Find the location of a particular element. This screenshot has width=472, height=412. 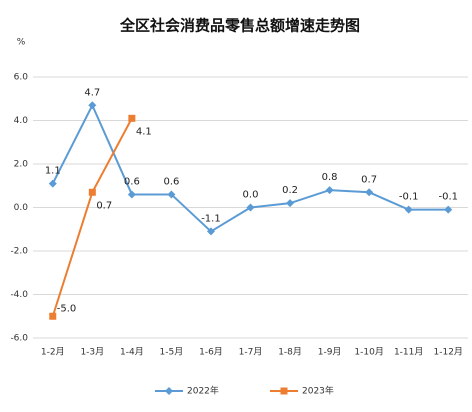

y-tick-label: -6.0 is located at coordinates (19, 339).